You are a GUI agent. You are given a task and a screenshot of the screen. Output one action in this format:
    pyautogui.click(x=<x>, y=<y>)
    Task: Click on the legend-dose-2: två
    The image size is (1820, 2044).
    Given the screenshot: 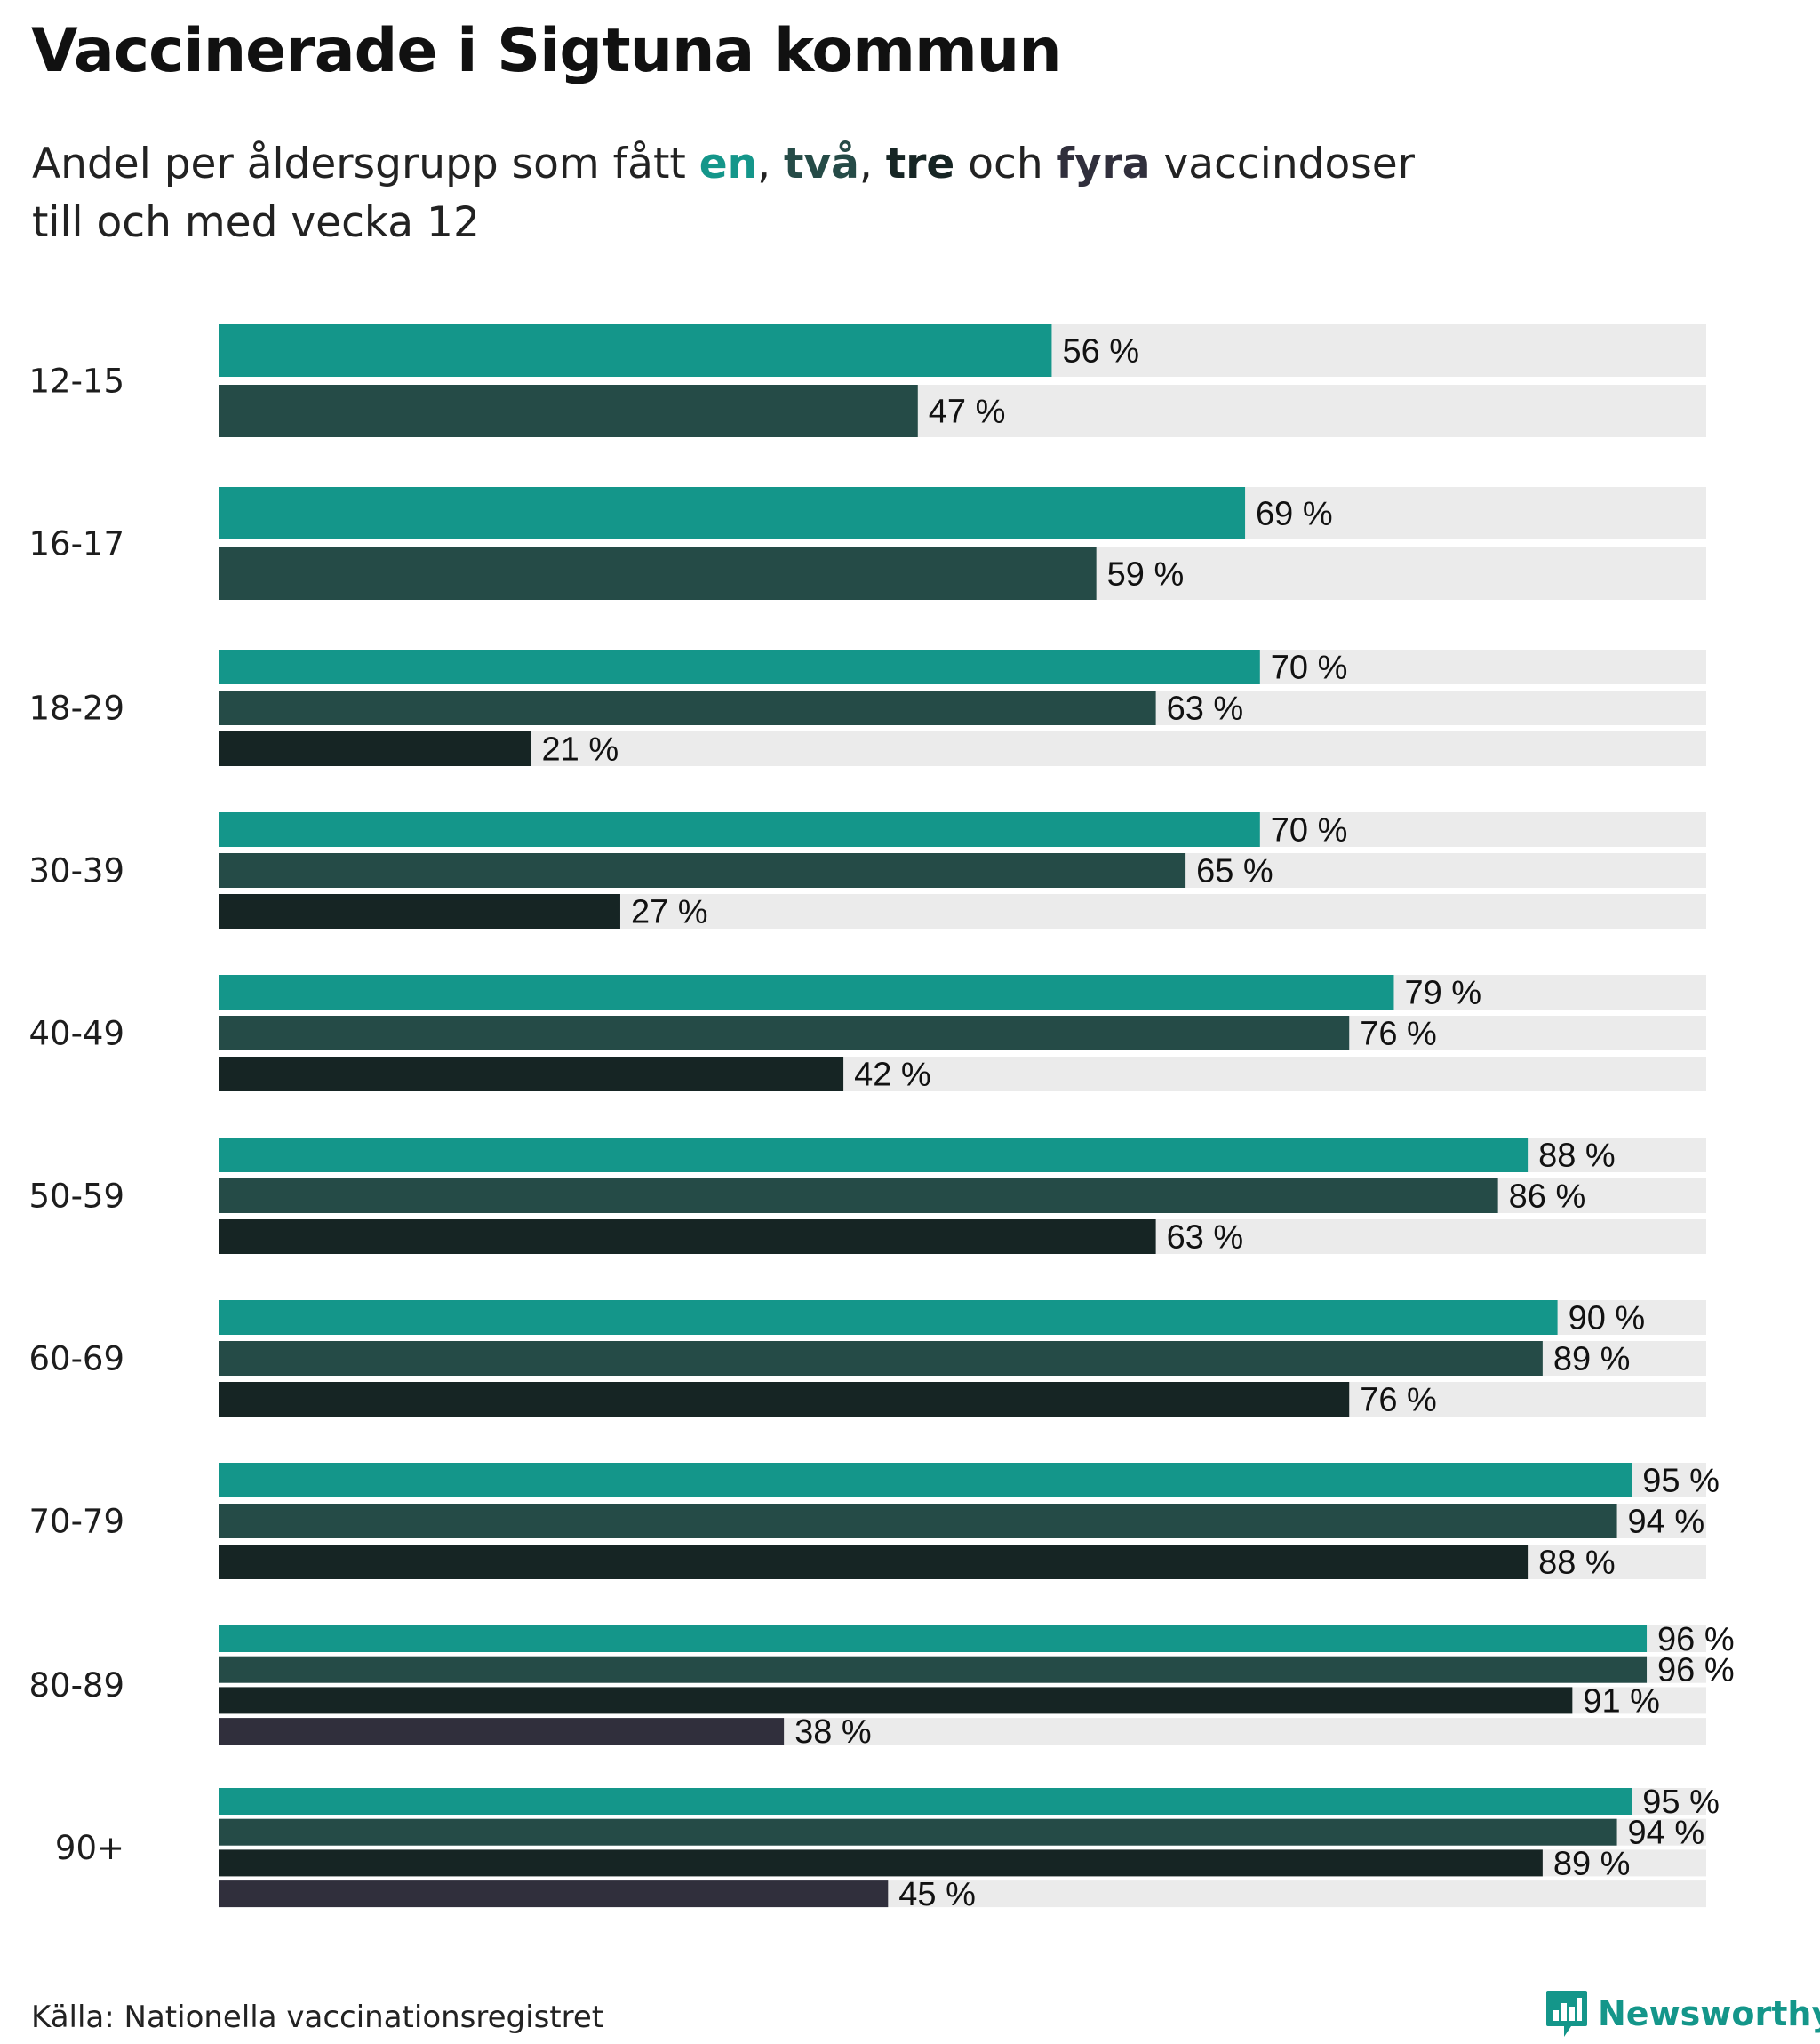 What is the action you would take?
    pyautogui.click(x=821, y=164)
    